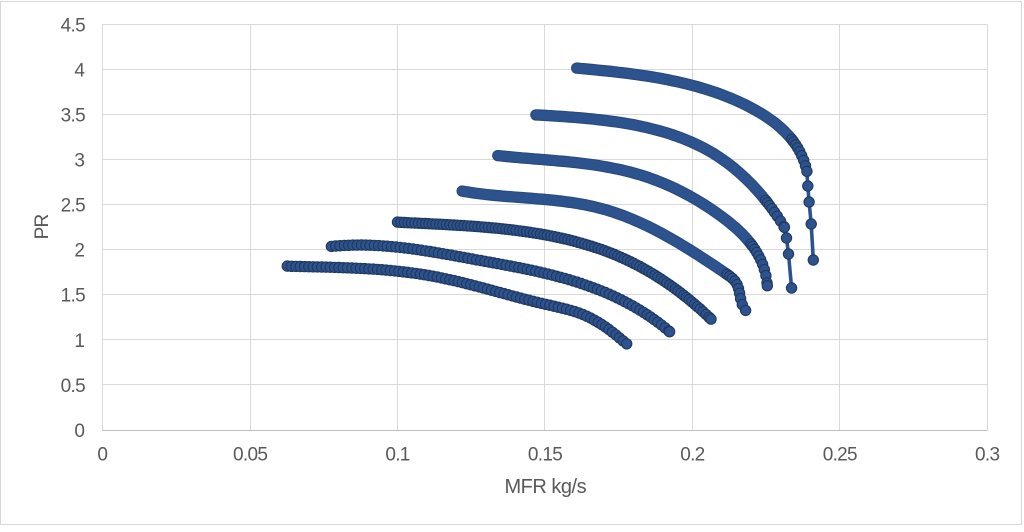 This screenshot has width=1024, height=532. What do you see at coordinates (73, 206) in the screenshot?
I see `svg-text: 2.5` at bounding box center [73, 206].